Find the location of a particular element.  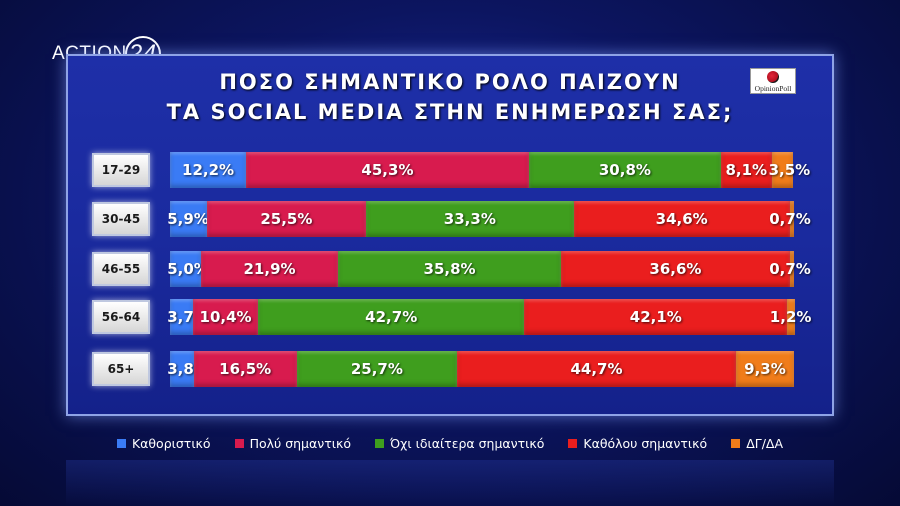

data-label: 1,2% is located at coordinates (790, 317).